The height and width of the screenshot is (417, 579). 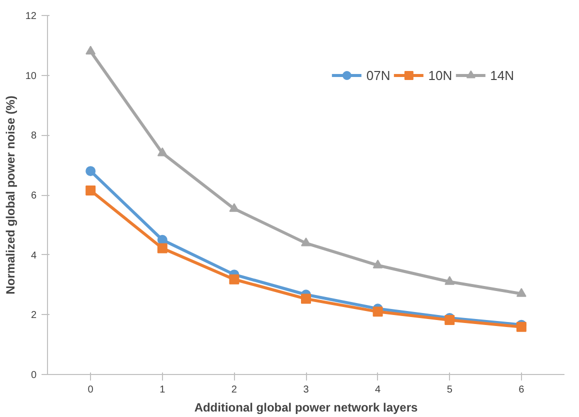 I want to click on x-tick-label: 2, so click(x=234, y=390).